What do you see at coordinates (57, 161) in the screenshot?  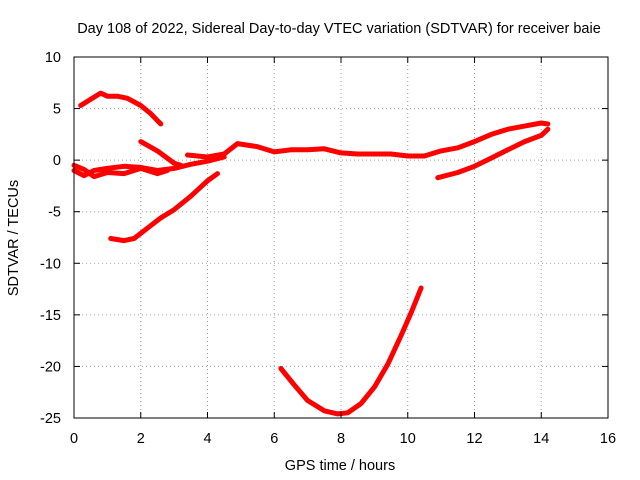 I see `y-tick-label: 0` at bounding box center [57, 161].